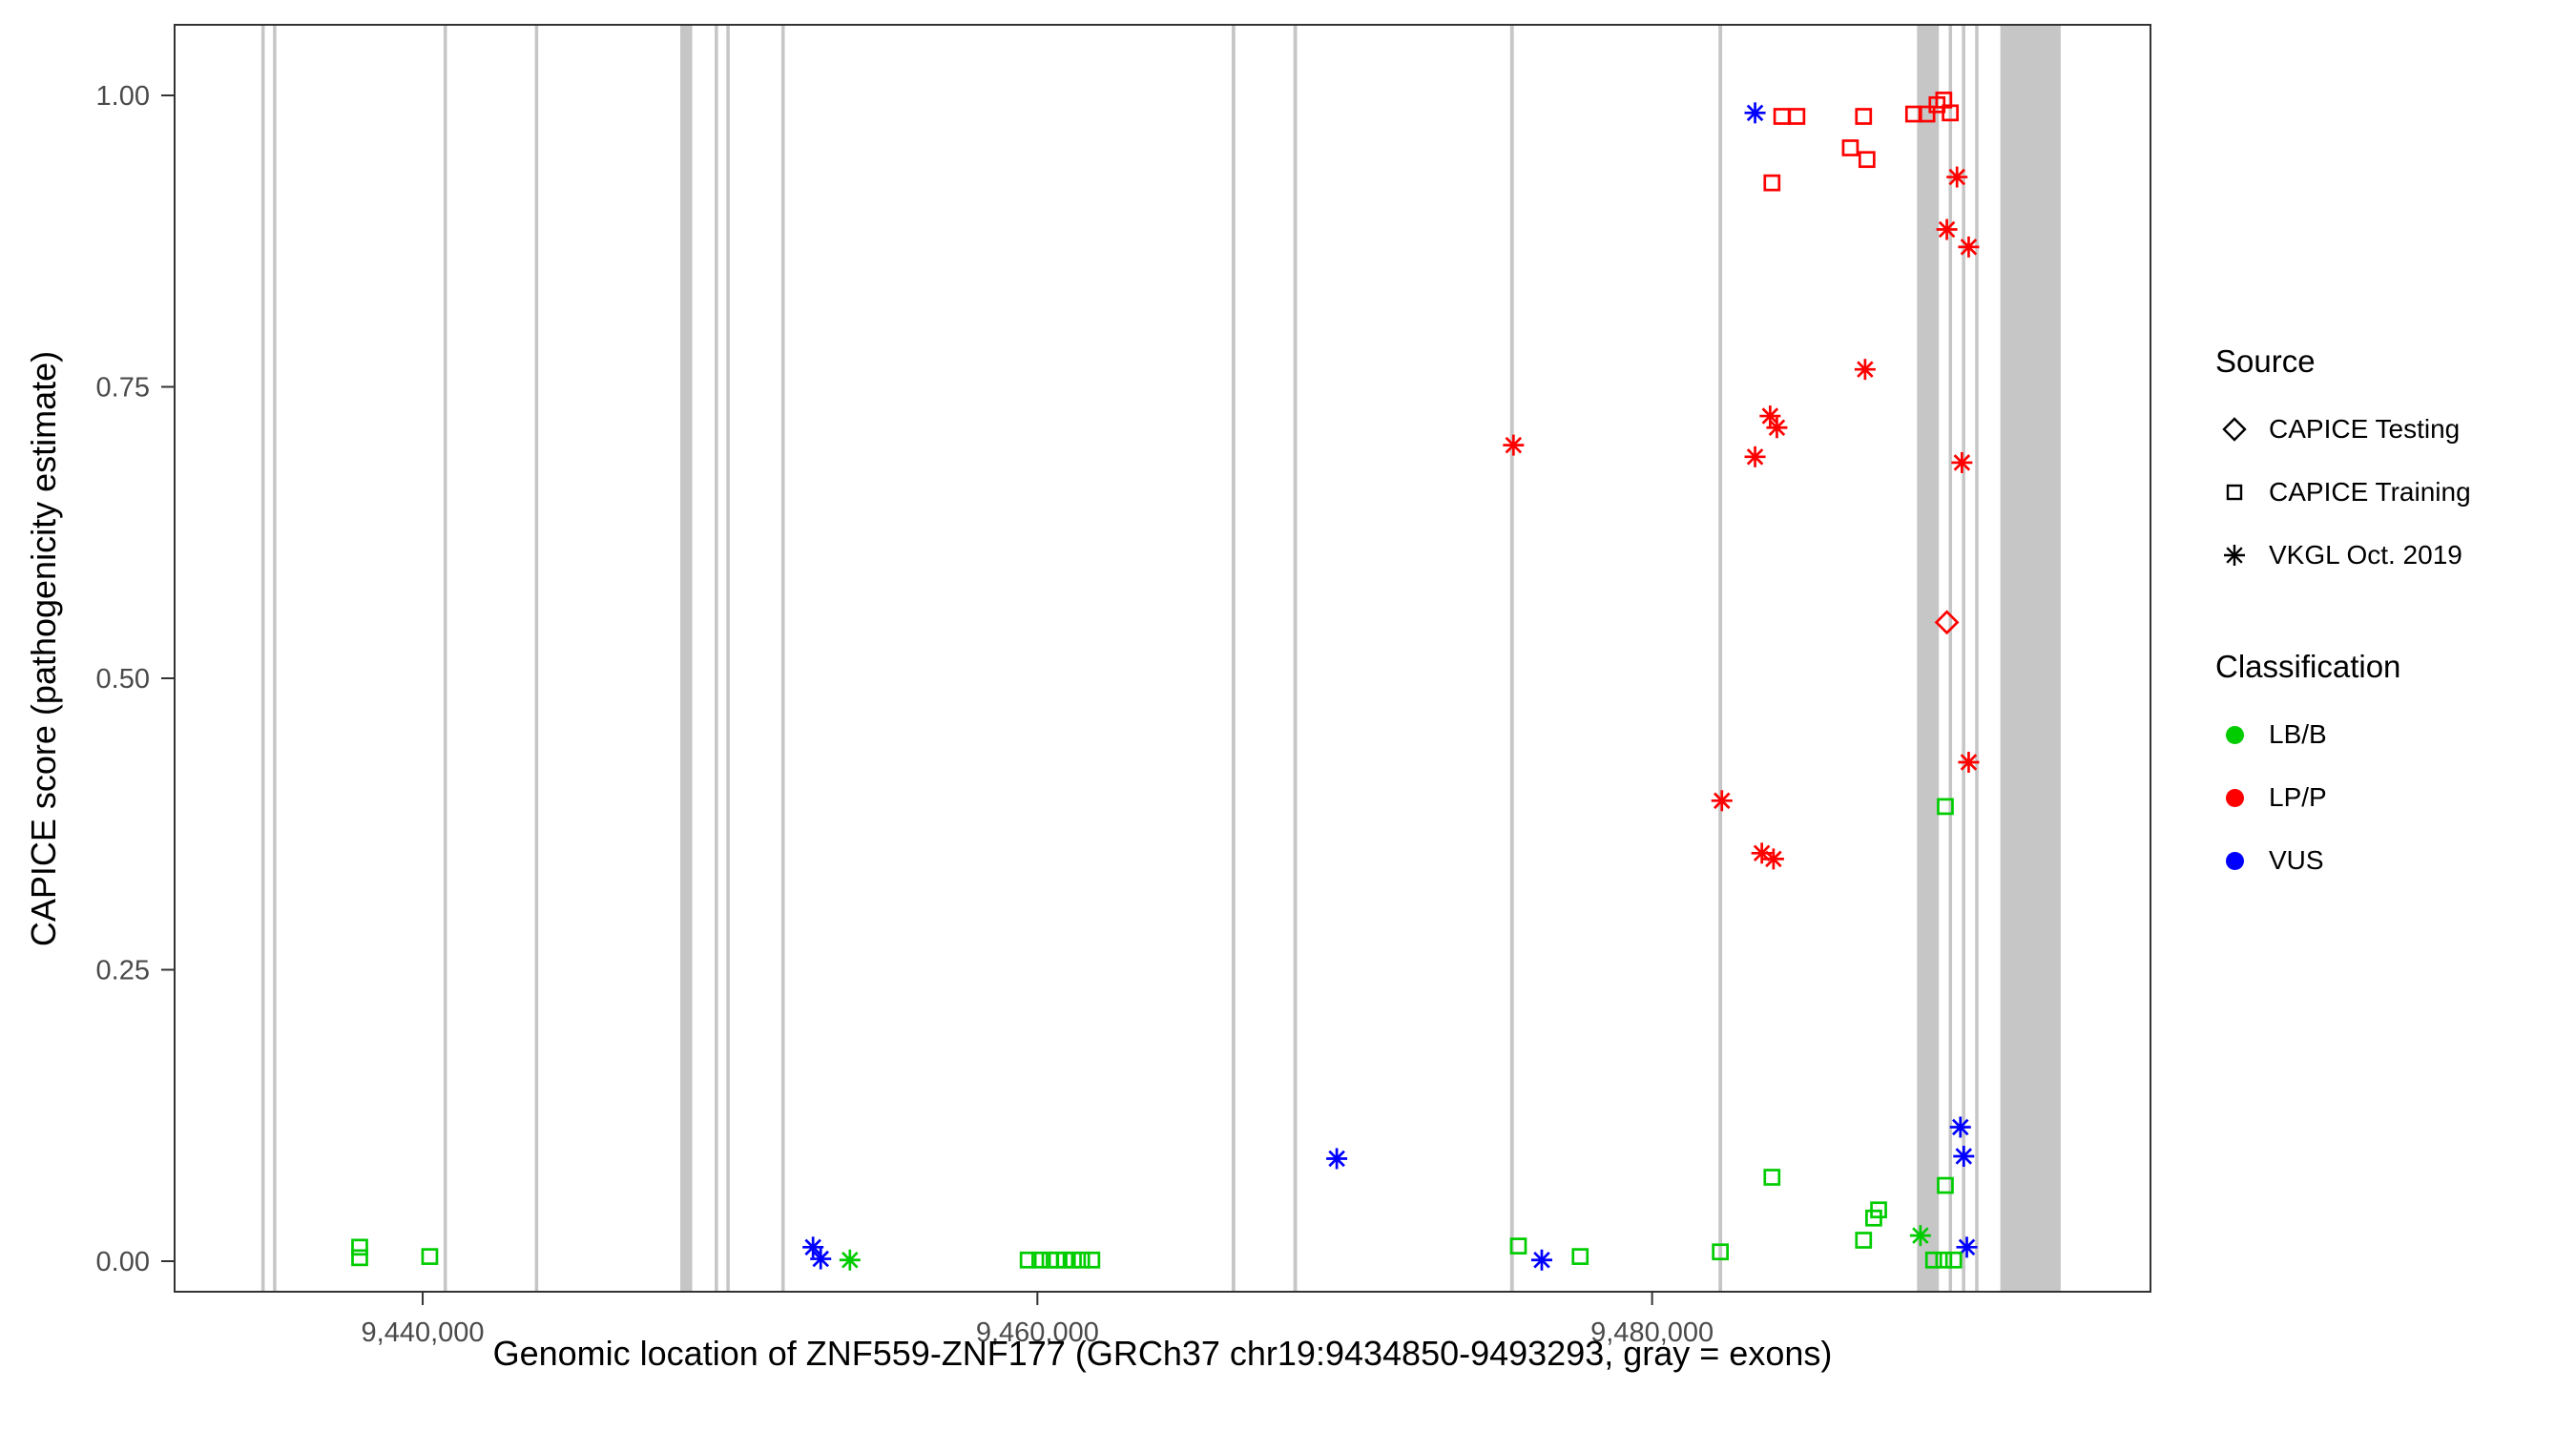  Describe the element at coordinates (2234, 555) in the screenshot. I see `asterisk-icon` at that location.